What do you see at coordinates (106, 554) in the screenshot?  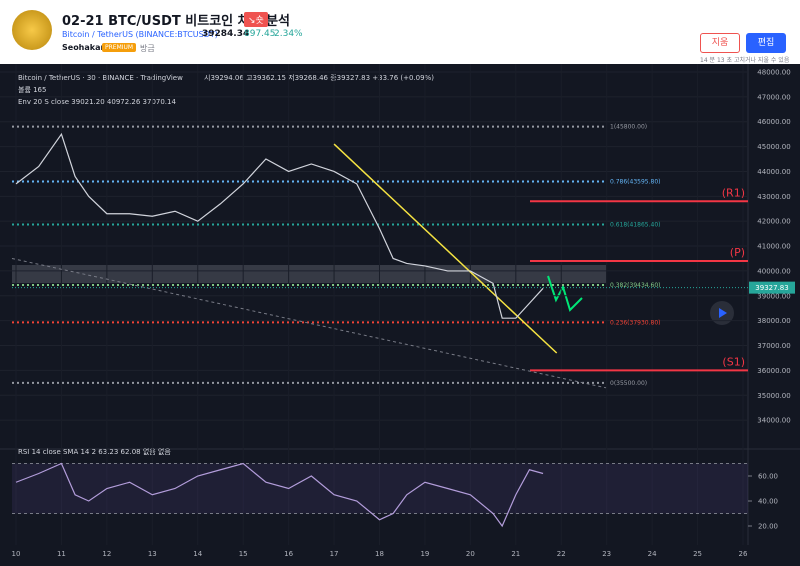 I see `x-tick-label: 12` at bounding box center [106, 554].